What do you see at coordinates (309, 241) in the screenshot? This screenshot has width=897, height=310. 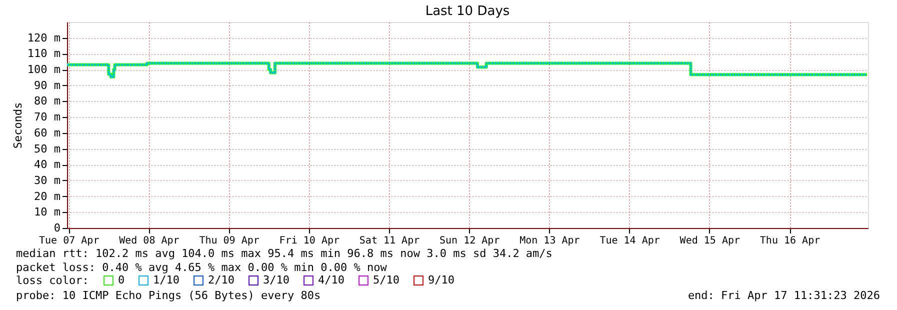 I see `x-tick-label: Fri 10 Apr` at bounding box center [309, 241].